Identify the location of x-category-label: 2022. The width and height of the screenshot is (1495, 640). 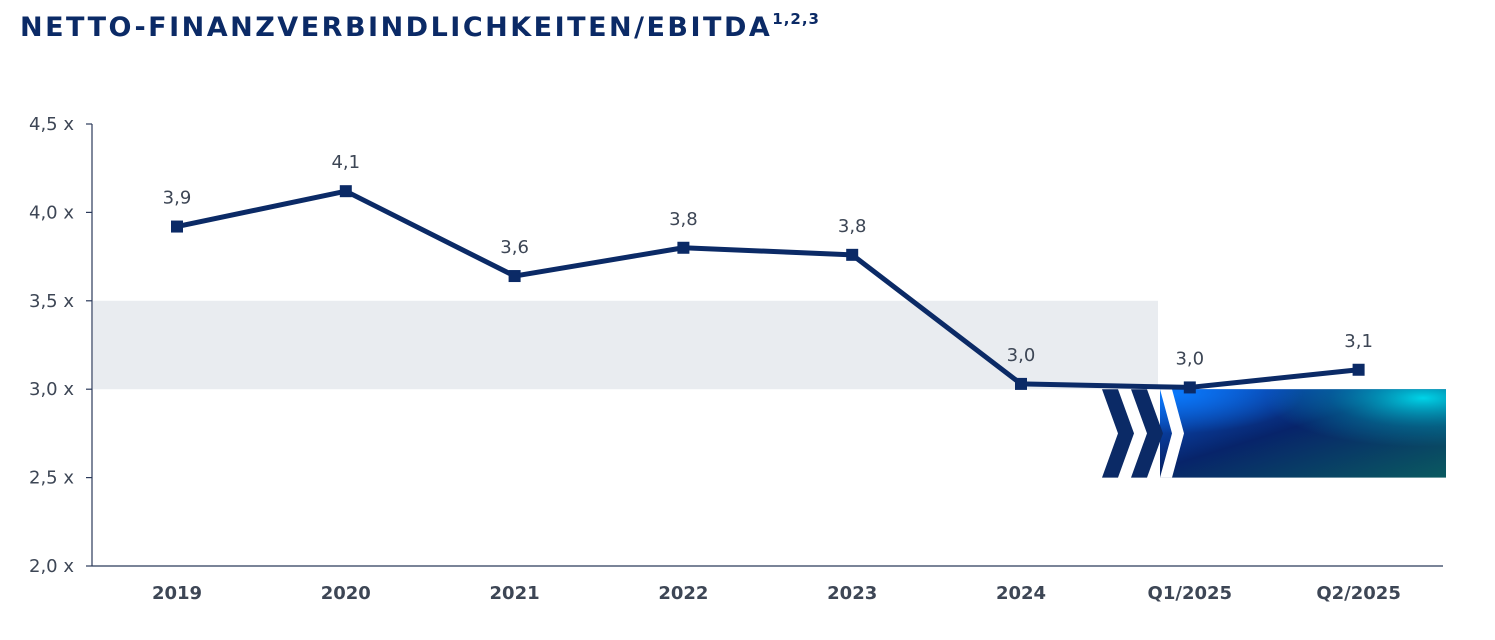
(683, 593).